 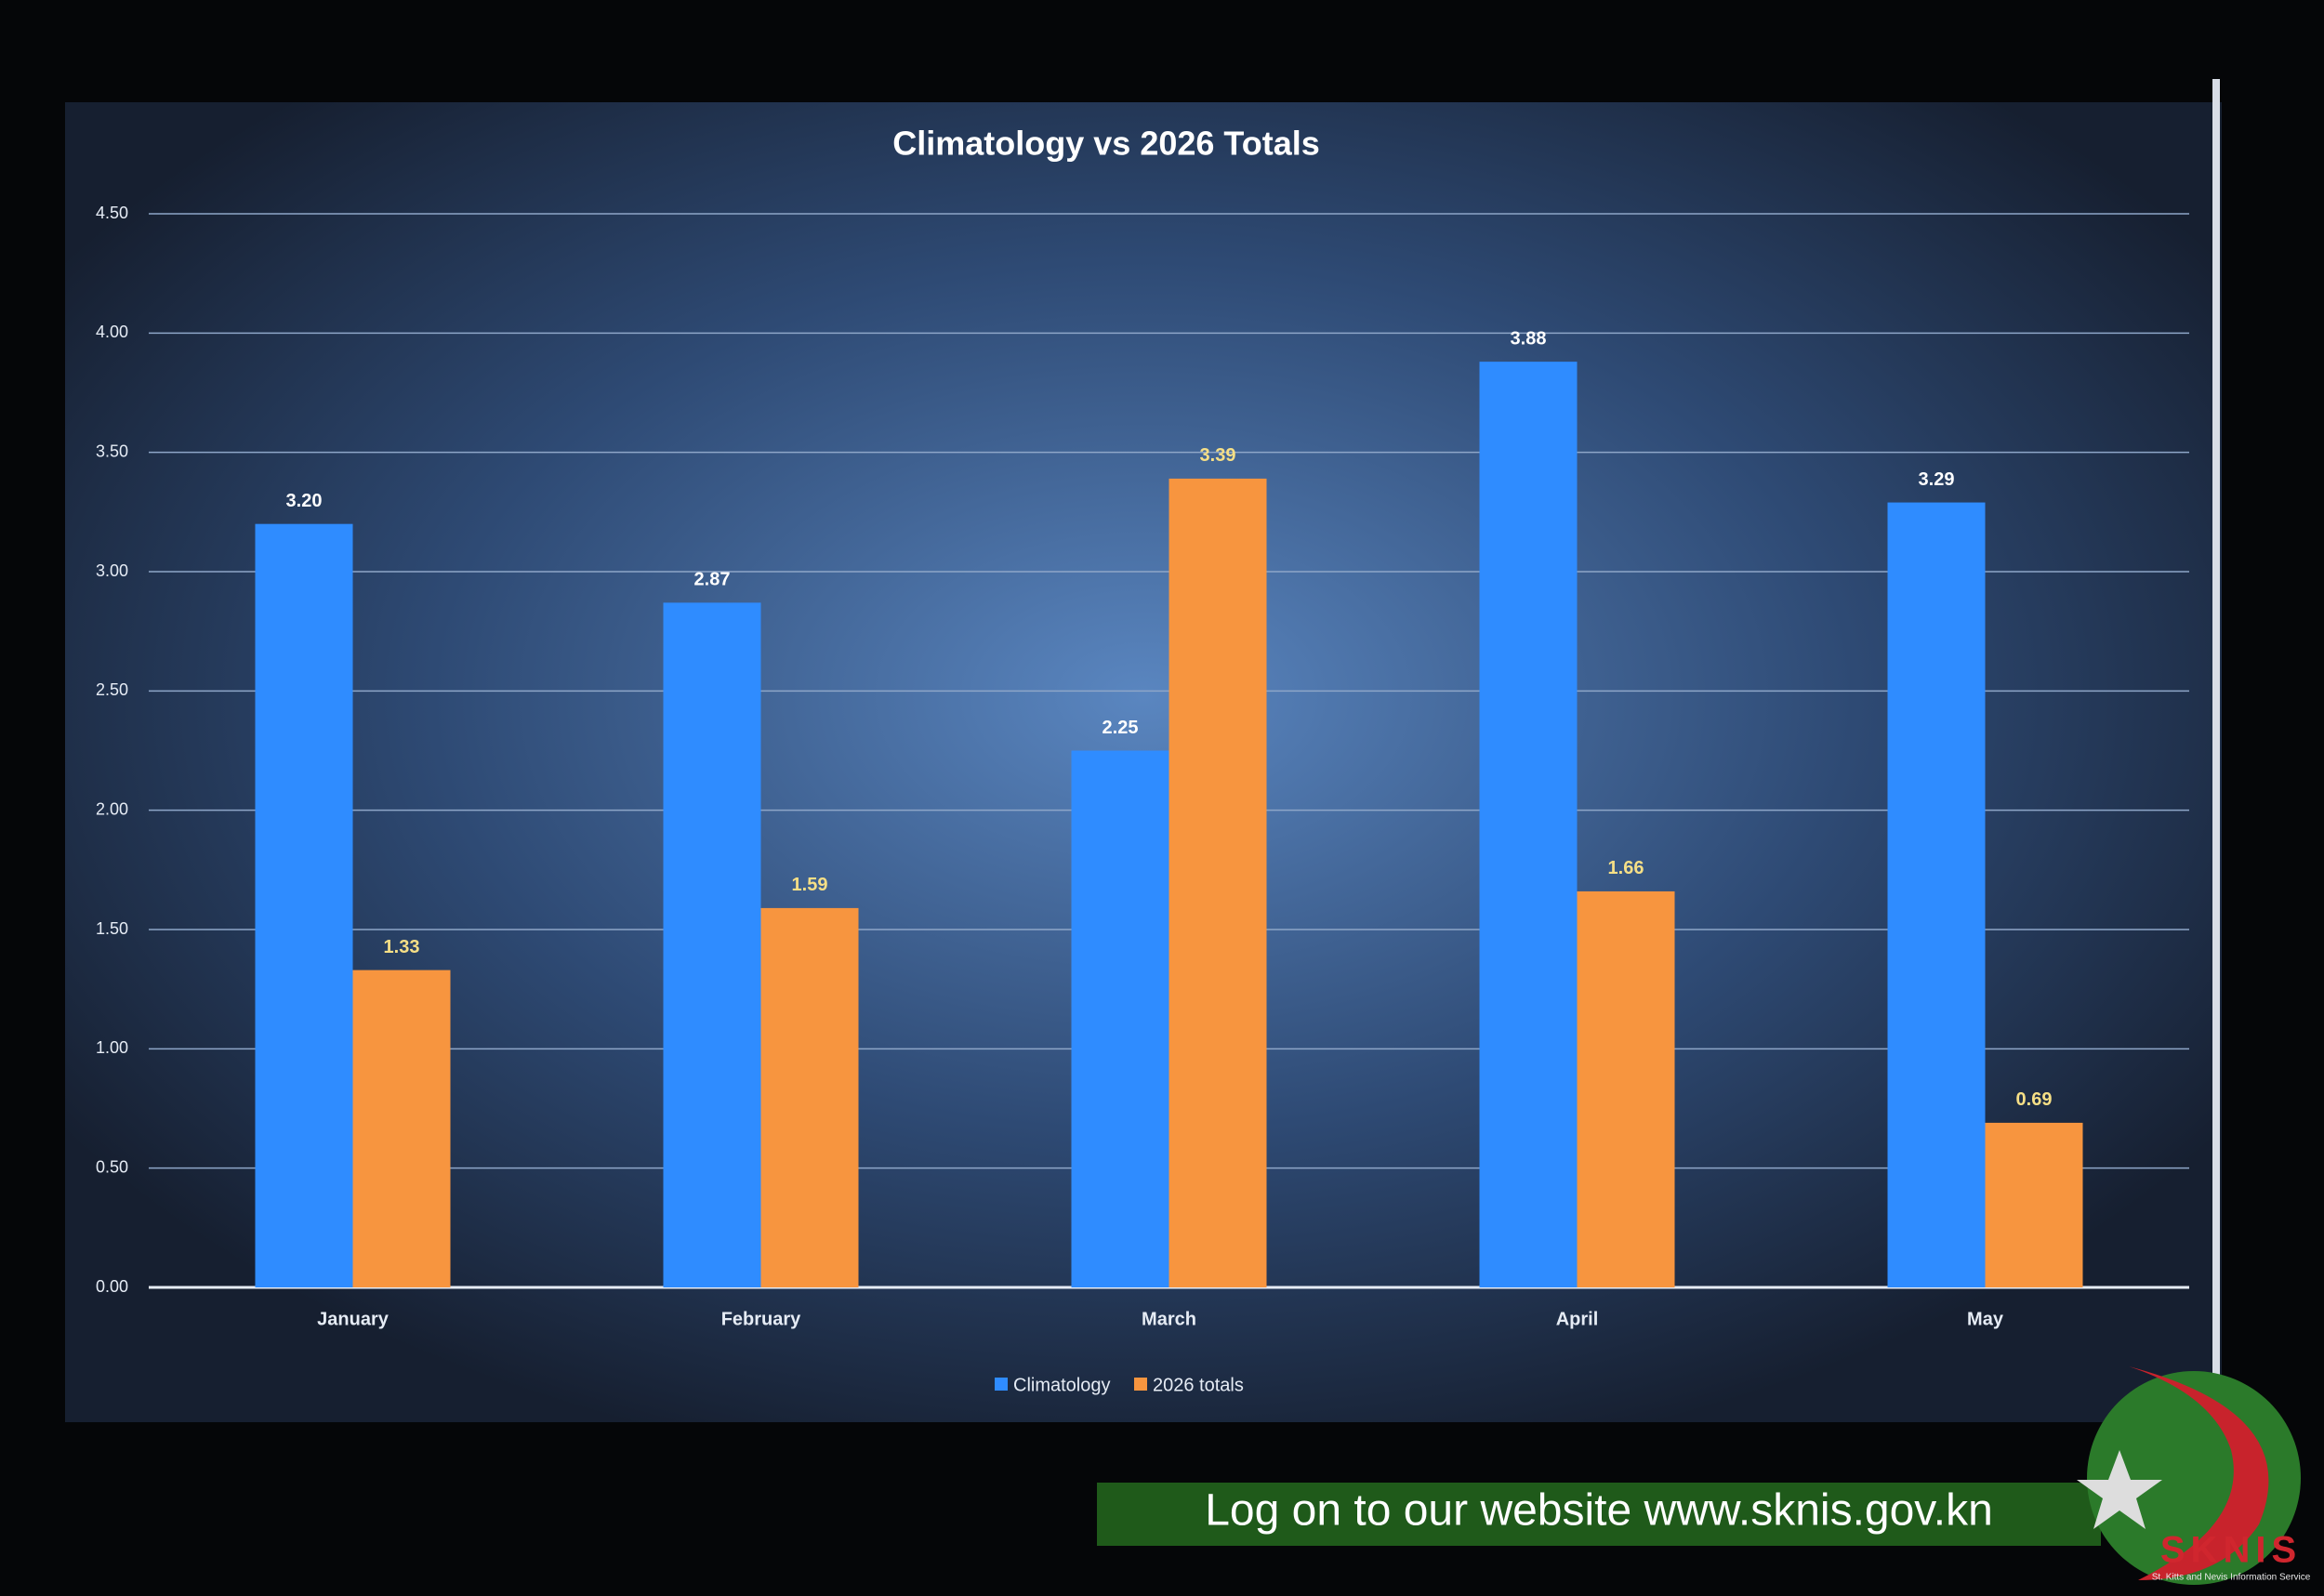 I want to click on banner-text: Log on to our website www.sknis.gov.kn, so click(x=1599, y=1511).